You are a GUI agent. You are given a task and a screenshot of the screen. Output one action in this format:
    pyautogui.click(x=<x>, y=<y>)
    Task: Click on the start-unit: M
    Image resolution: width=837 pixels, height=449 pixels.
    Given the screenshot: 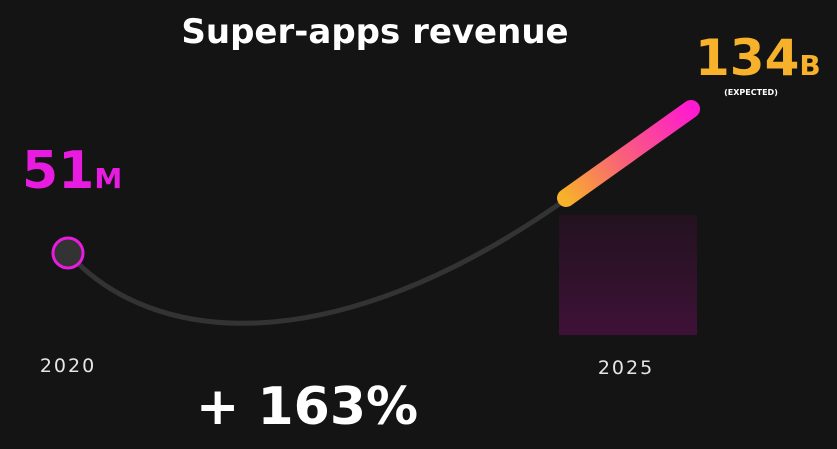 What is the action you would take?
    pyautogui.click(x=108, y=178)
    